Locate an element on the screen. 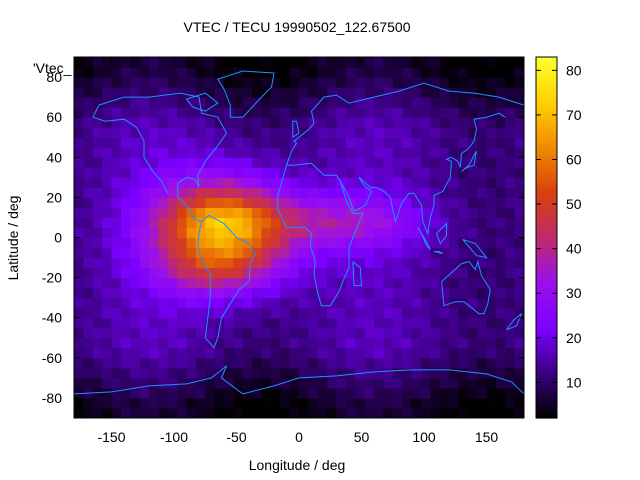  coastline is located at coordinates (130, 155).